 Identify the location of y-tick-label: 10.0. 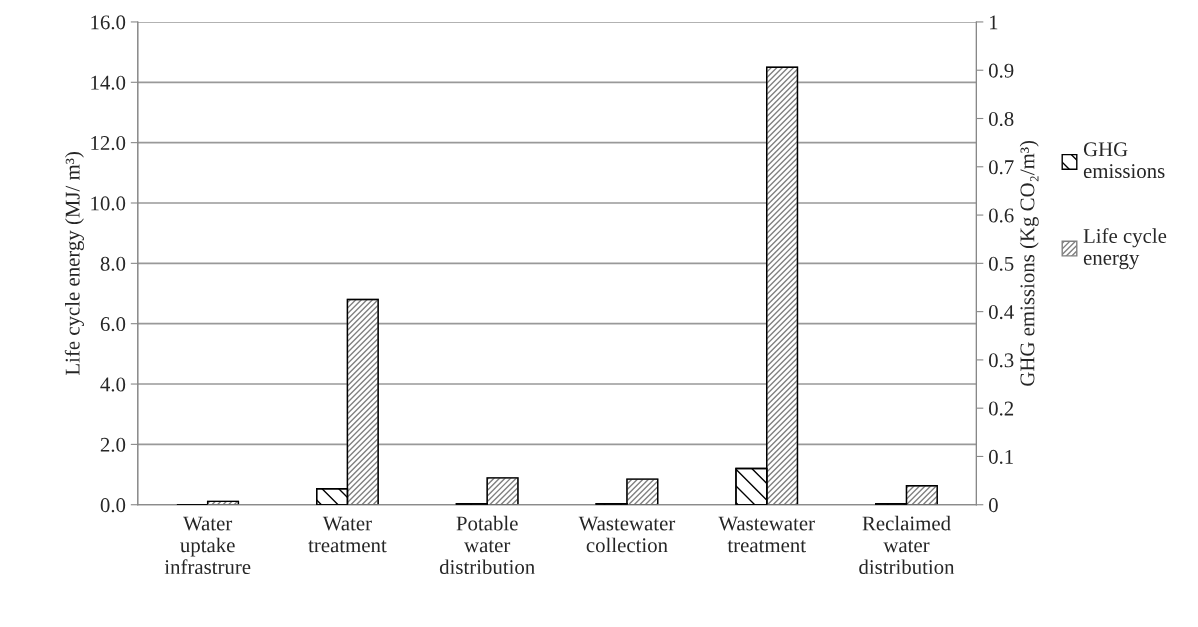
(108, 203).